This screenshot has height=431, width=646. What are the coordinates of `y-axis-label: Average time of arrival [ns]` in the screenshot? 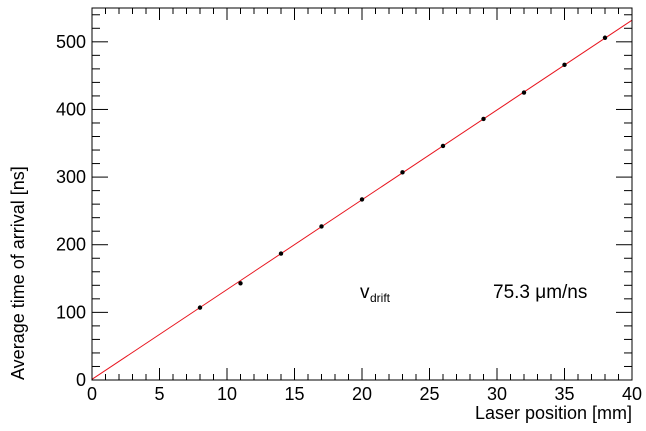 It's located at (18, 273).